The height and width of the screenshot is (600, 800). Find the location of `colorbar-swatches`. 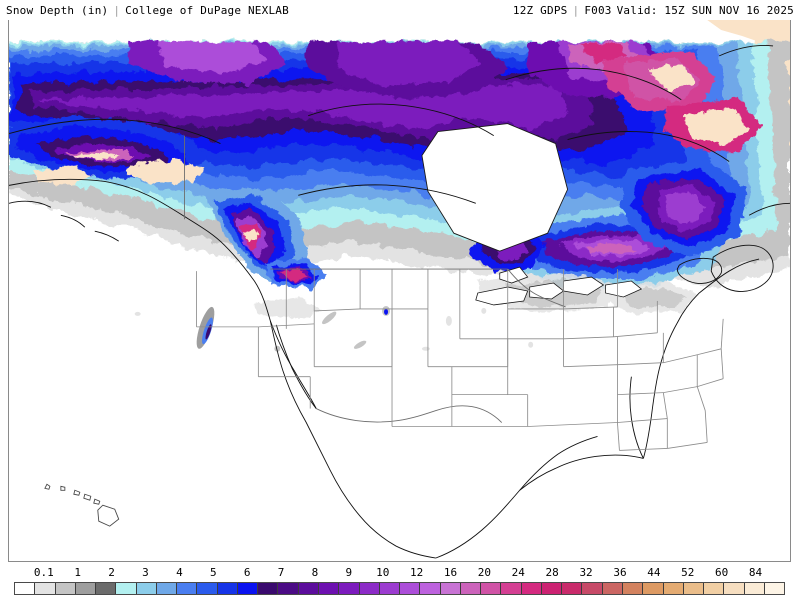

colorbar-swatches is located at coordinates (399, 588).